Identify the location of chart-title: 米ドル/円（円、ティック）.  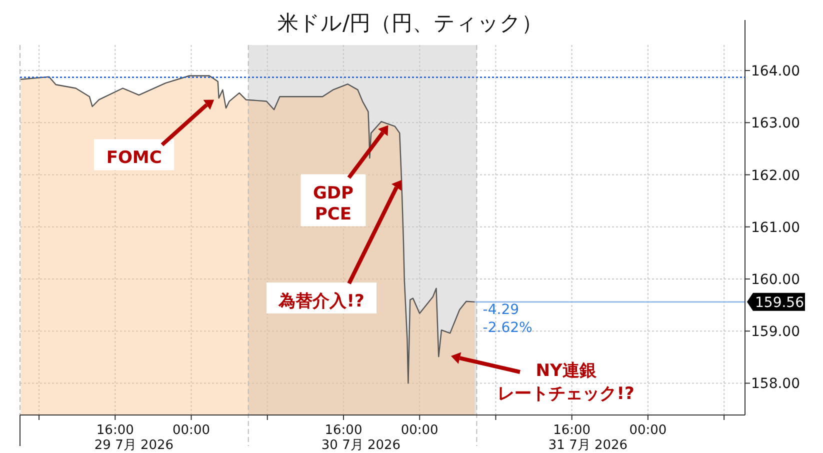
(410, 23).